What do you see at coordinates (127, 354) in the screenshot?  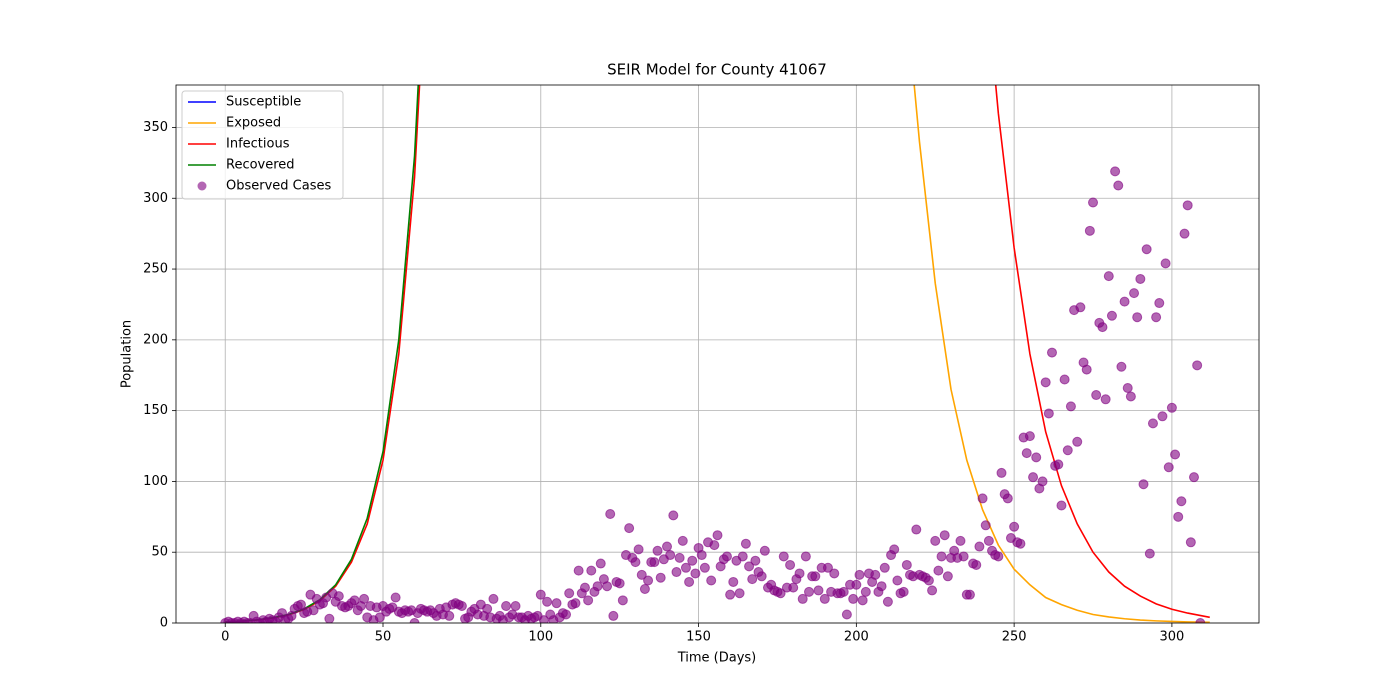 I see `y-axis-label: Population` at bounding box center [127, 354].